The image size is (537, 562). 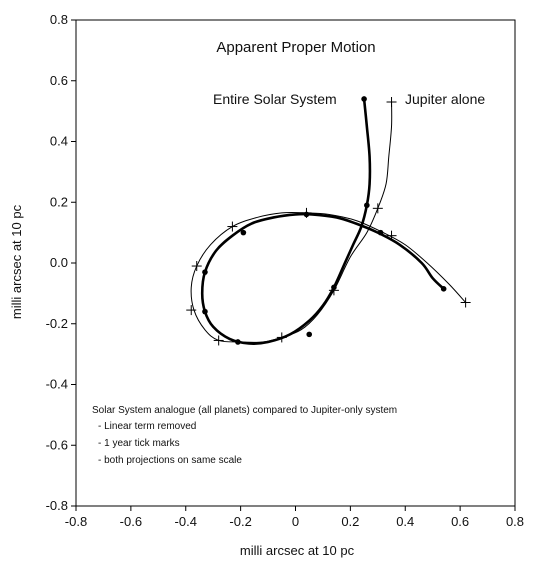 I want to click on chart-title: Apparent Proper Motion, so click(x=295, y=47).